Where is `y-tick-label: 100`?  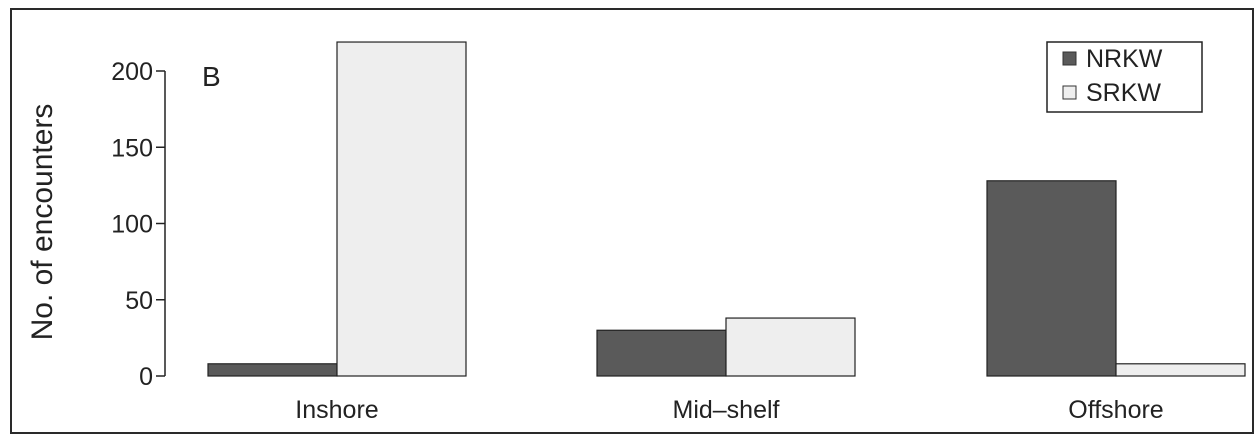
y-tick-label: 100 is located at coordinates (132, 225).